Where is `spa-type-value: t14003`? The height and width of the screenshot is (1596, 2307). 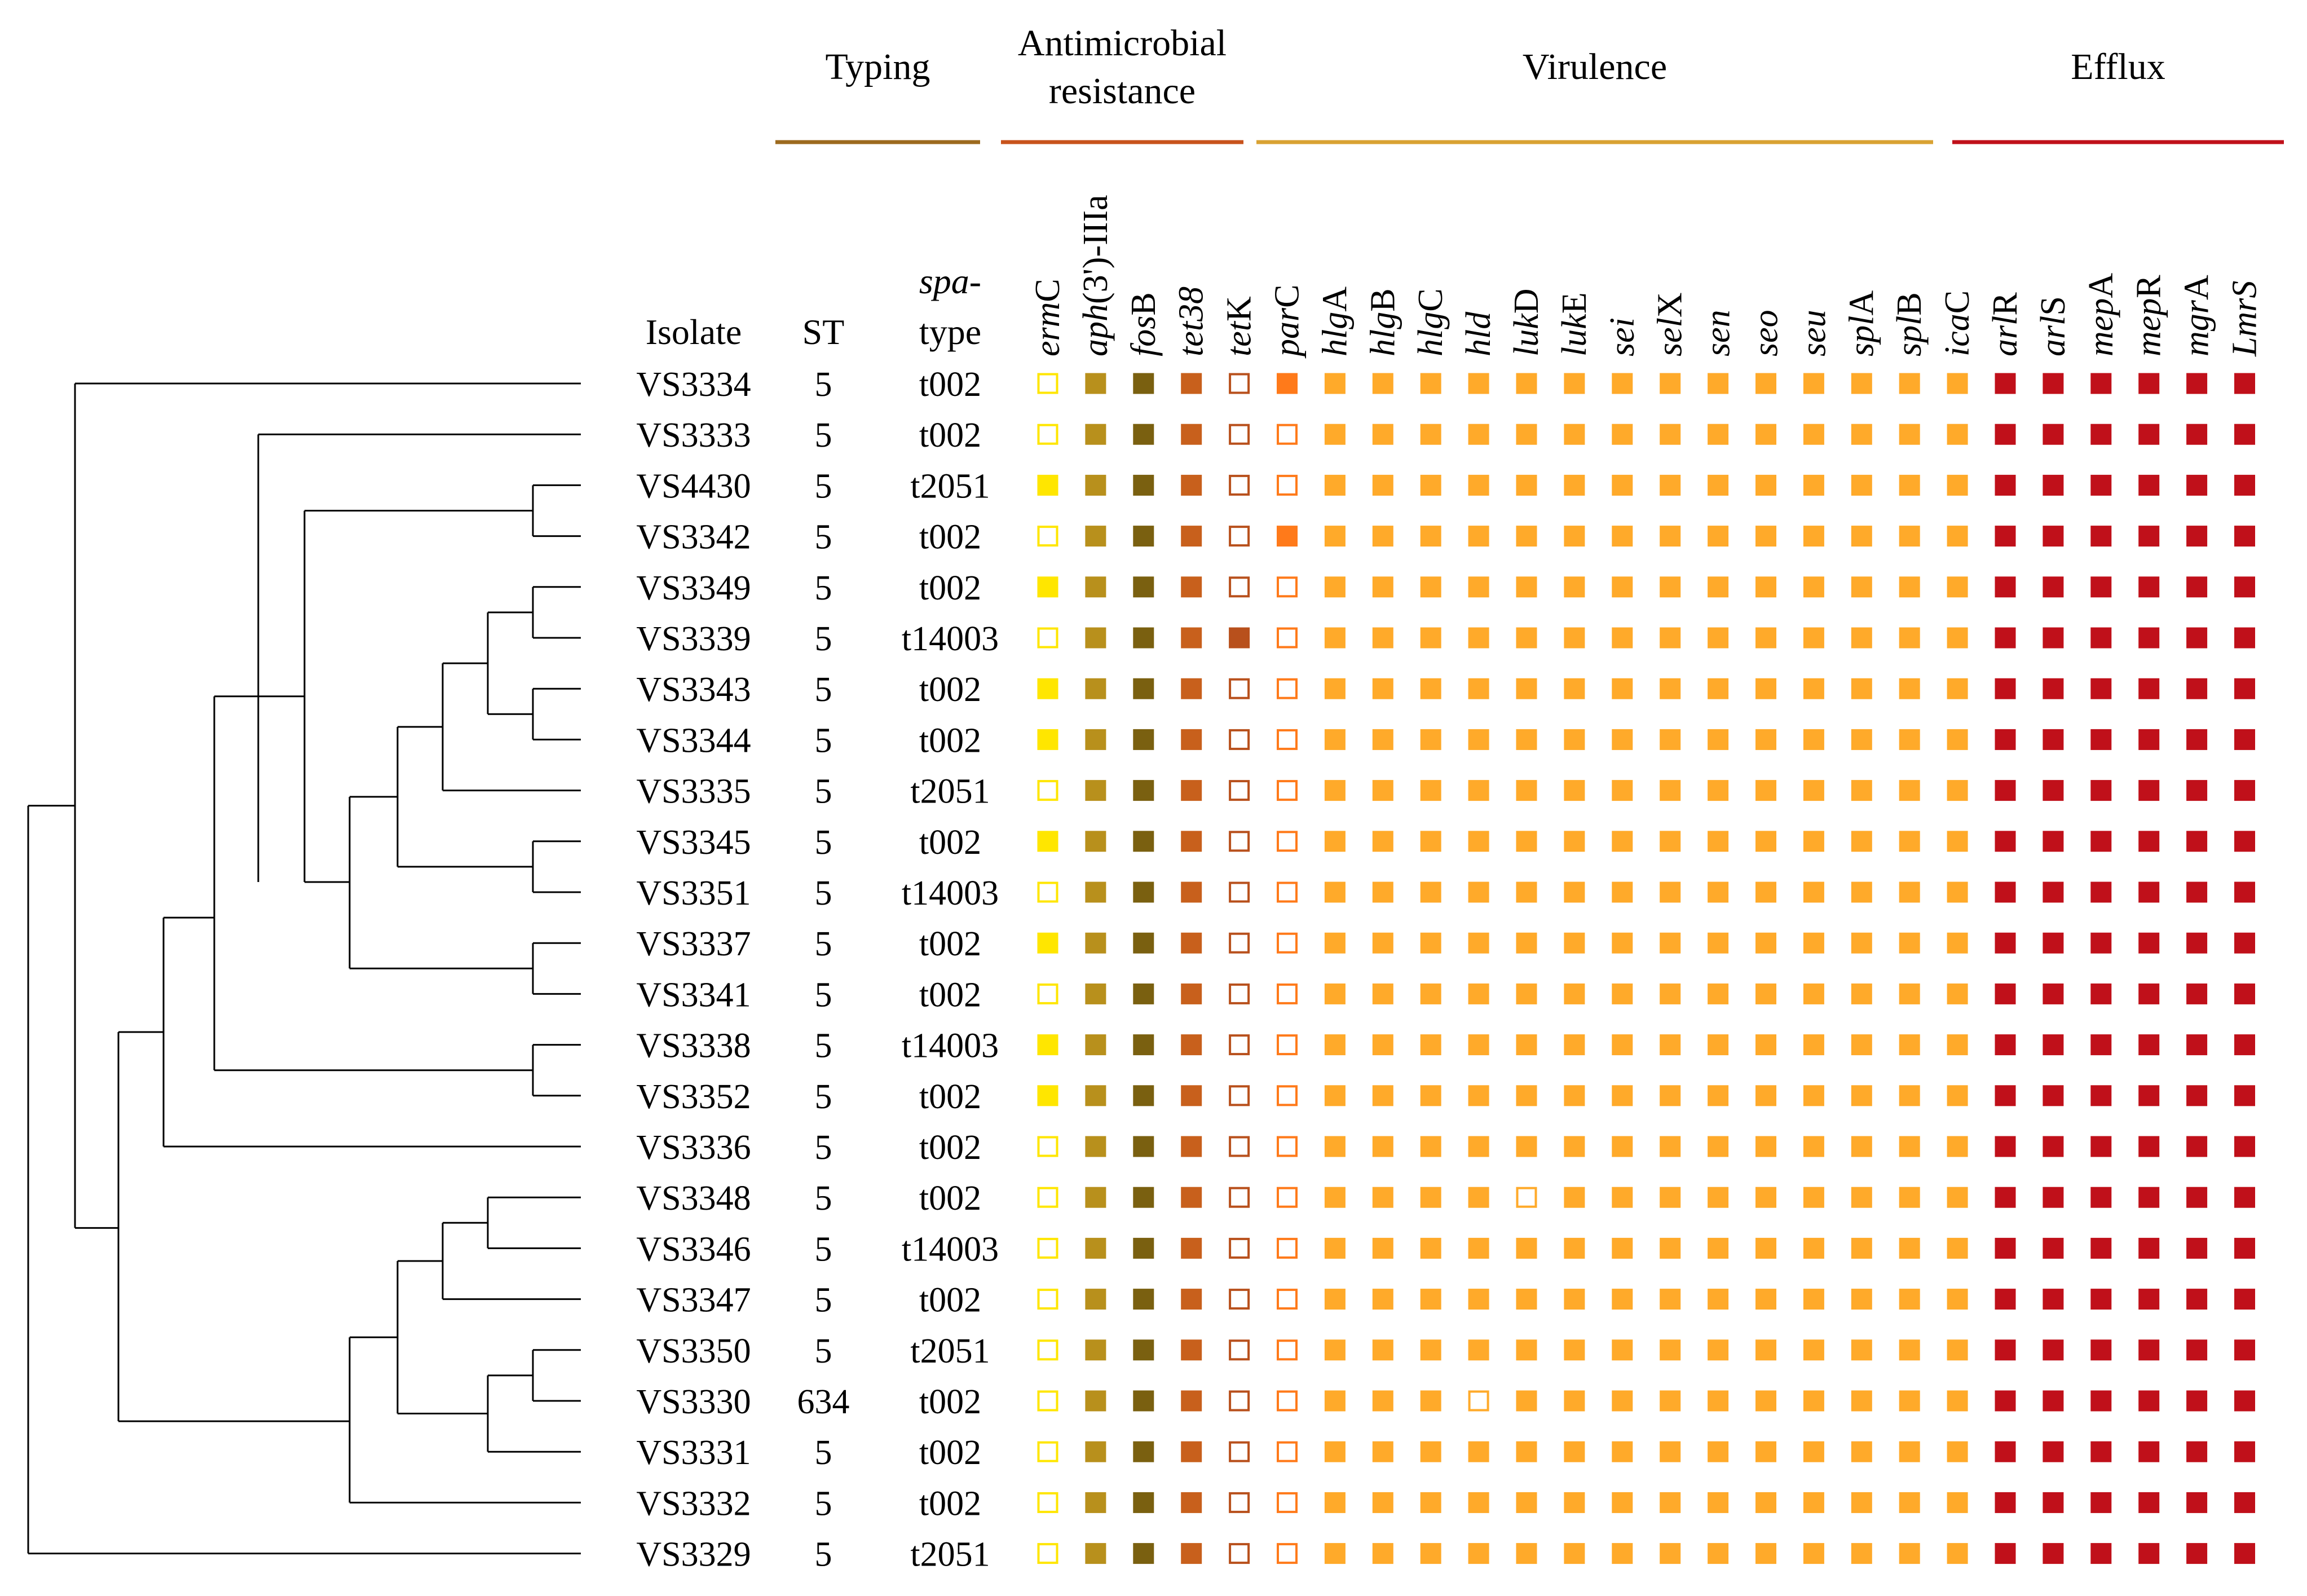
spa-type-value: t14003 is located at coordinates (950, 1249).